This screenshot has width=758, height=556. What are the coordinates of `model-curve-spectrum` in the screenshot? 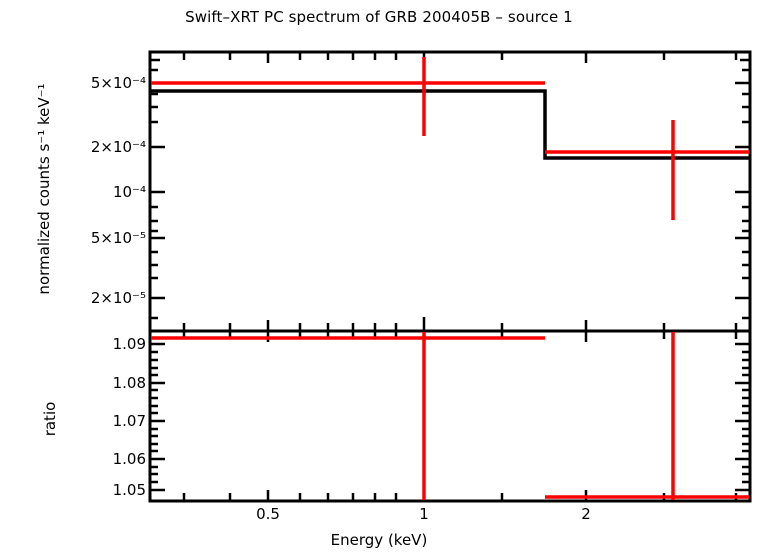 It's located at (450, 124).